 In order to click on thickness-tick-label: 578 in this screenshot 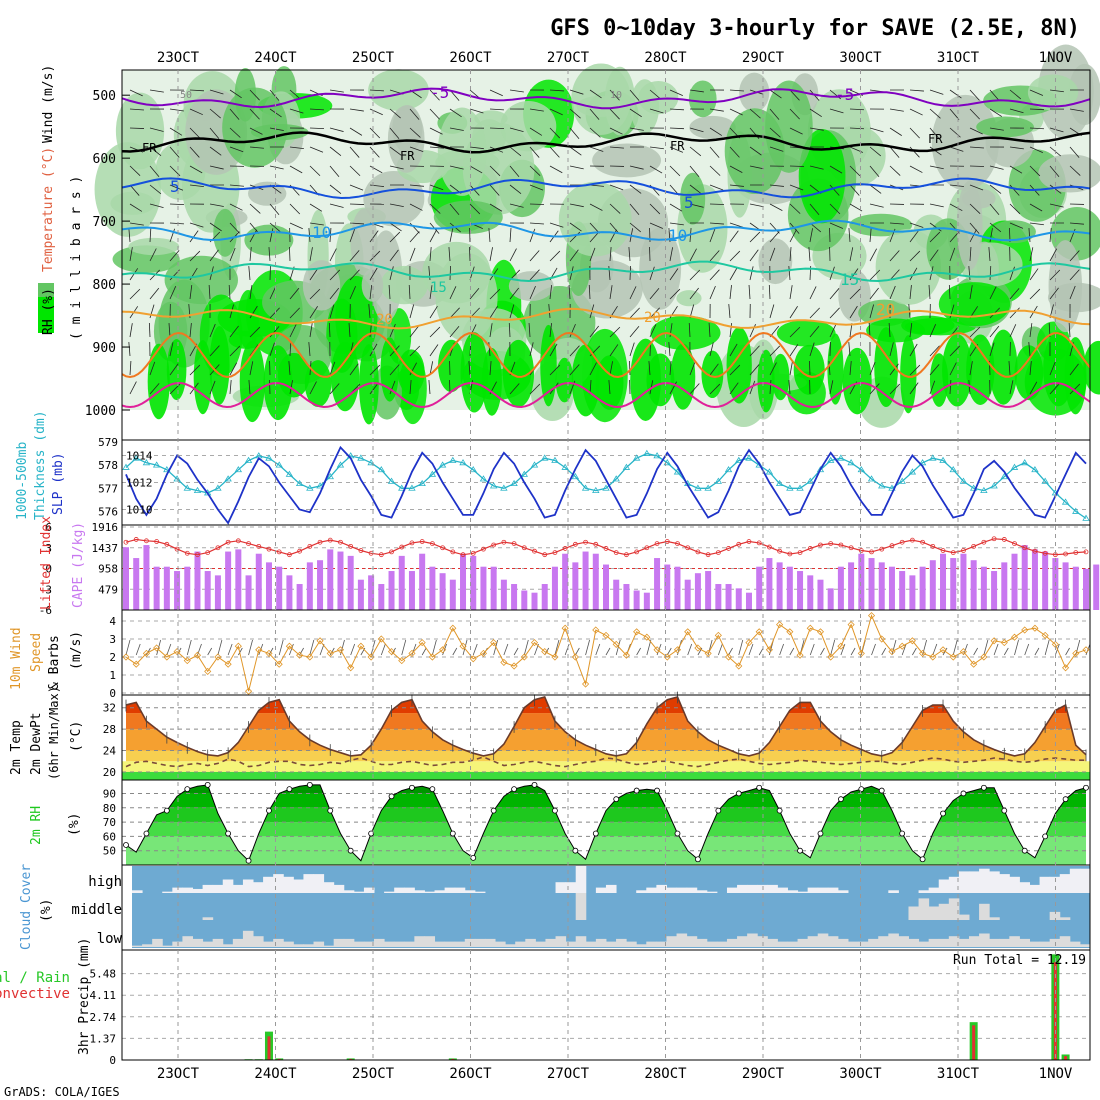, I will do `click(108, 465)`.